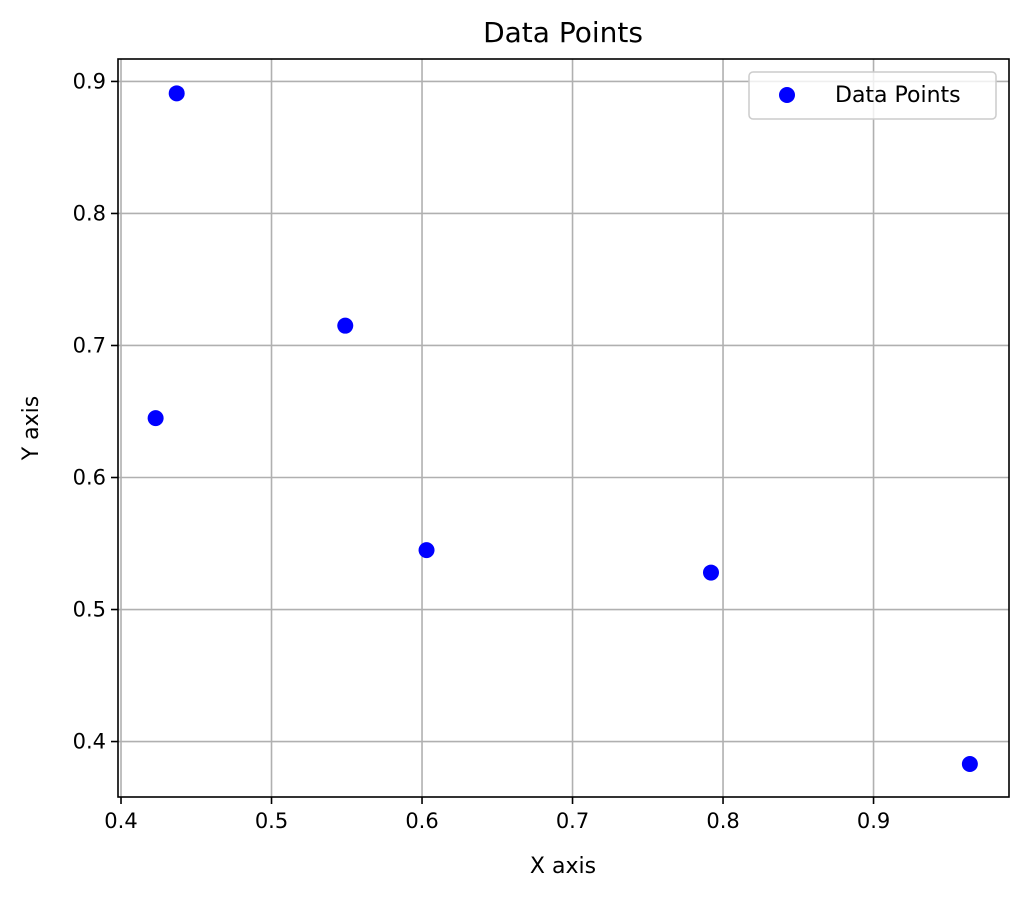  I want to click on chart-title: Data Points, so click(563, 32).